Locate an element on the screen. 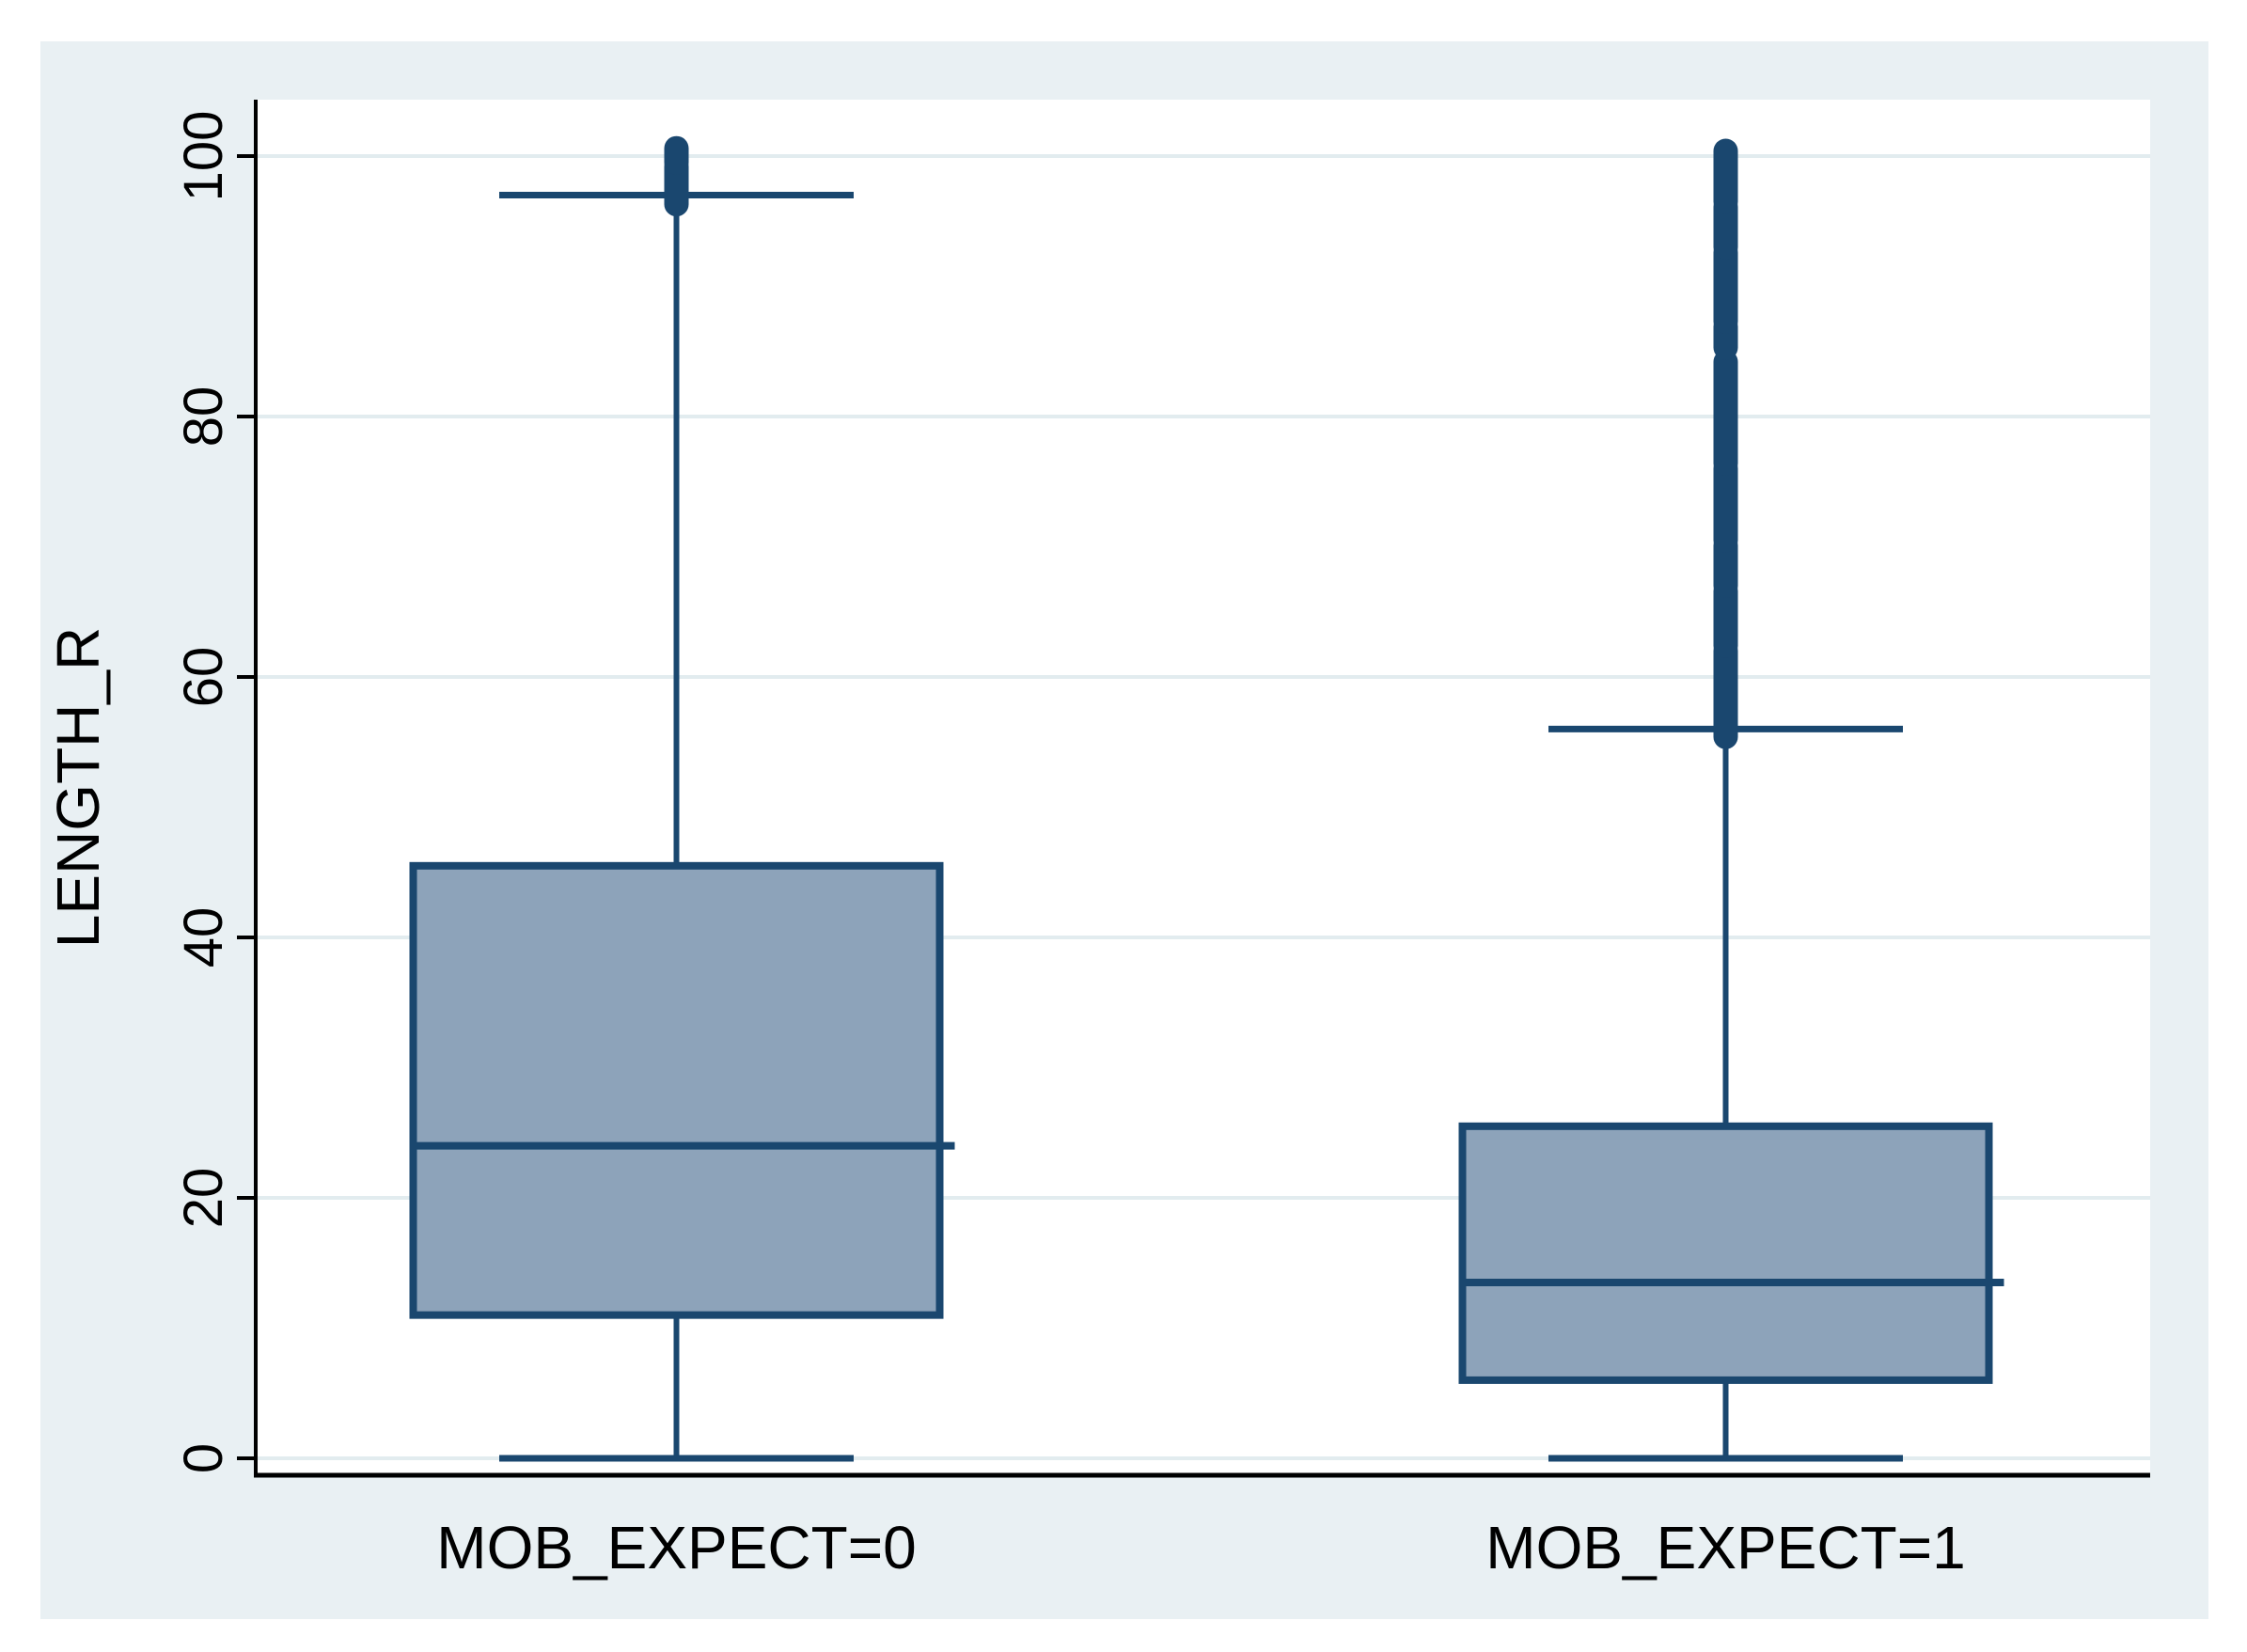 The height and width of the screenshot is (1652, 2247). y-tick-label-60: 60 is located at coordinates (203, 678).